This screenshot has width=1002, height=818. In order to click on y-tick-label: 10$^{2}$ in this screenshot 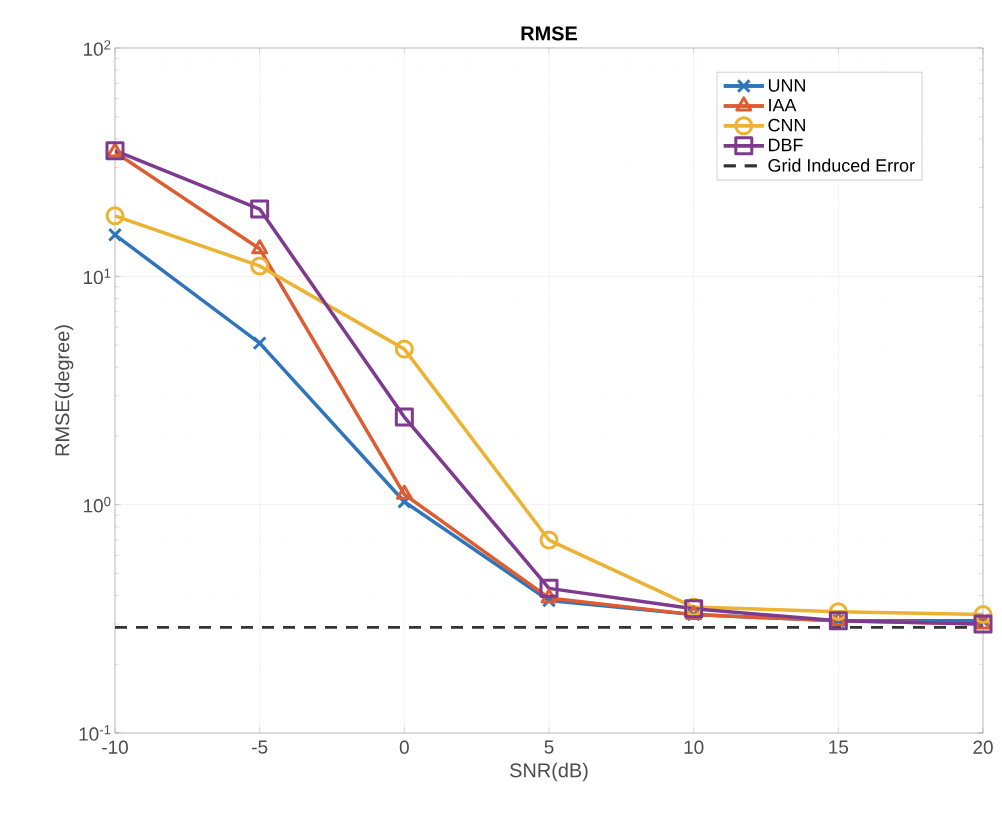, I will do `click(97, 48)`.